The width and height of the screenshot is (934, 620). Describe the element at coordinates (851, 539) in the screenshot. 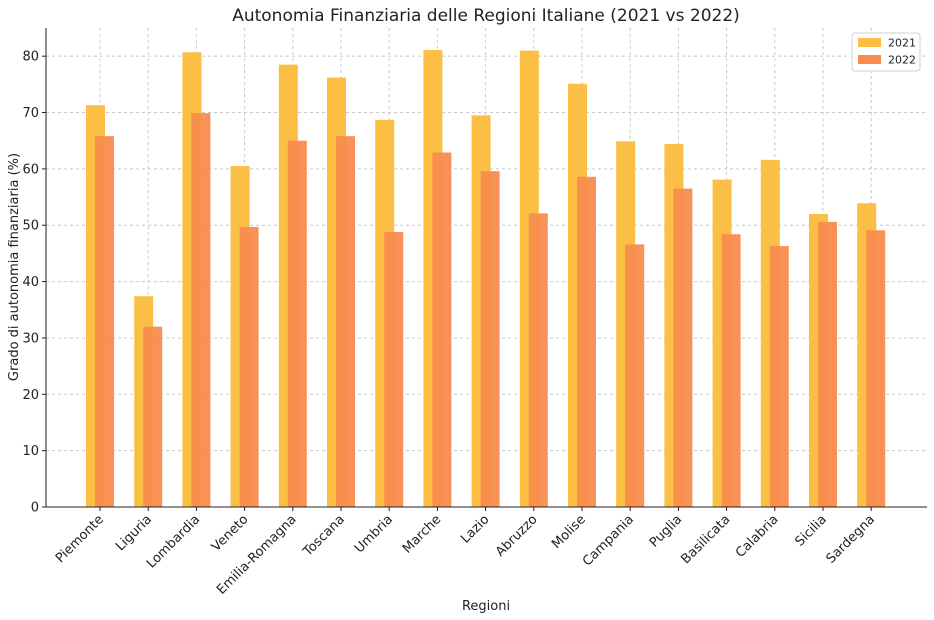

I see `x-tick-label: Sardegna` at that location.